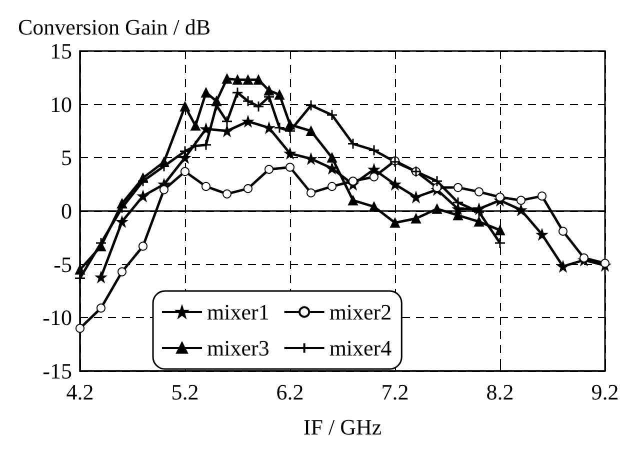 The height and width of the screenshot is (466, 639). Describe the element at coordinates (342, 427) in the screenshot. I see `x-axis-title: IF / GHz` at that location.